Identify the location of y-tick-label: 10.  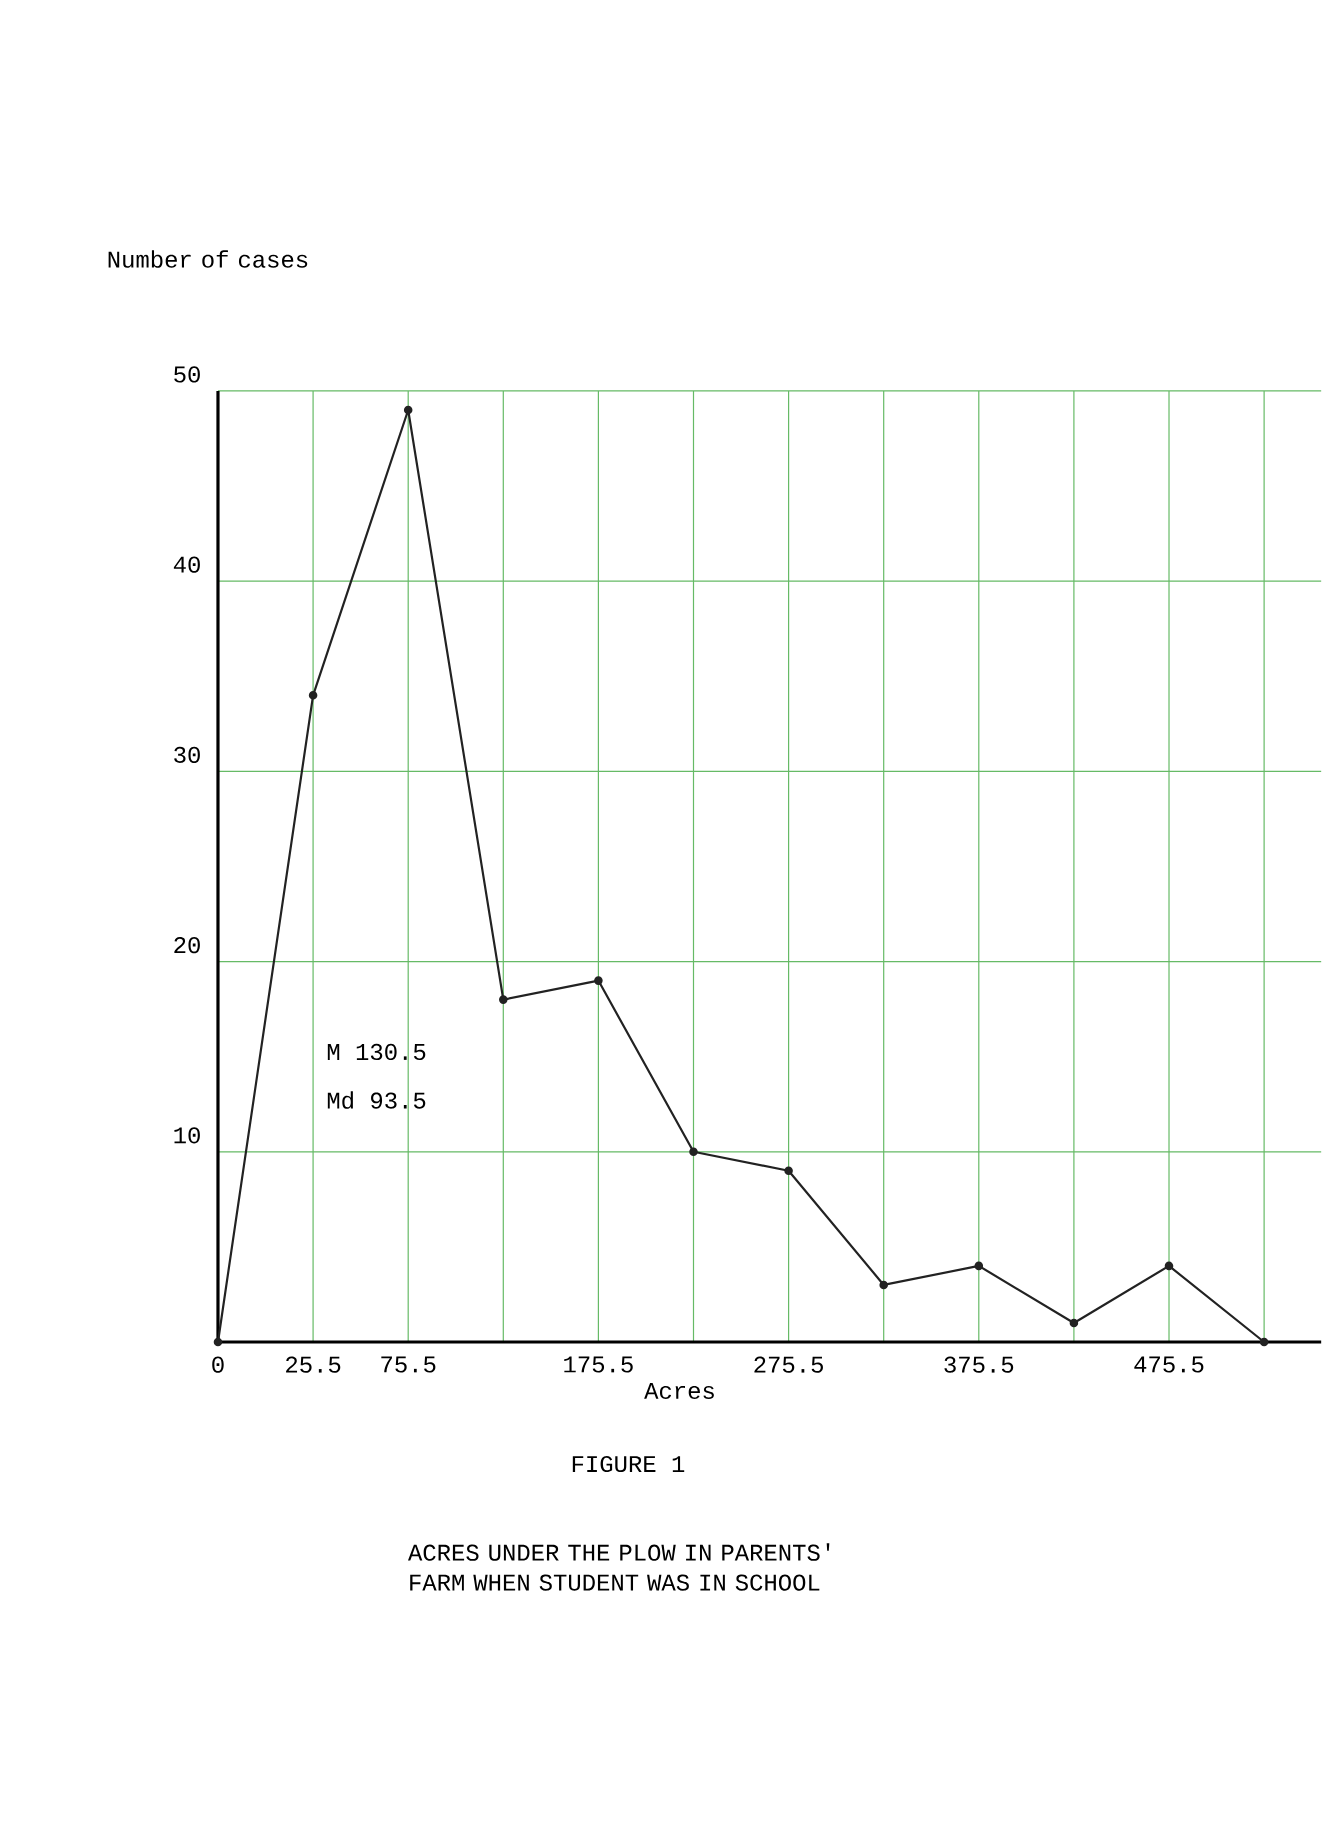
(187, 1135).